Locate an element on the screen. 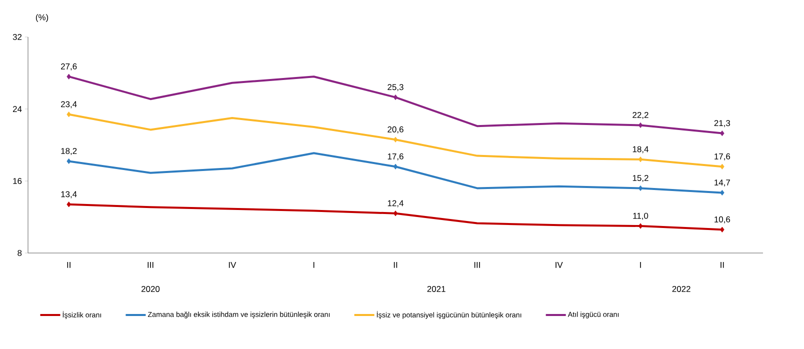 Image resolution: width=804 pixels, height=349 pixels. data-label: 15,2 is located at coordinates (640, 178).